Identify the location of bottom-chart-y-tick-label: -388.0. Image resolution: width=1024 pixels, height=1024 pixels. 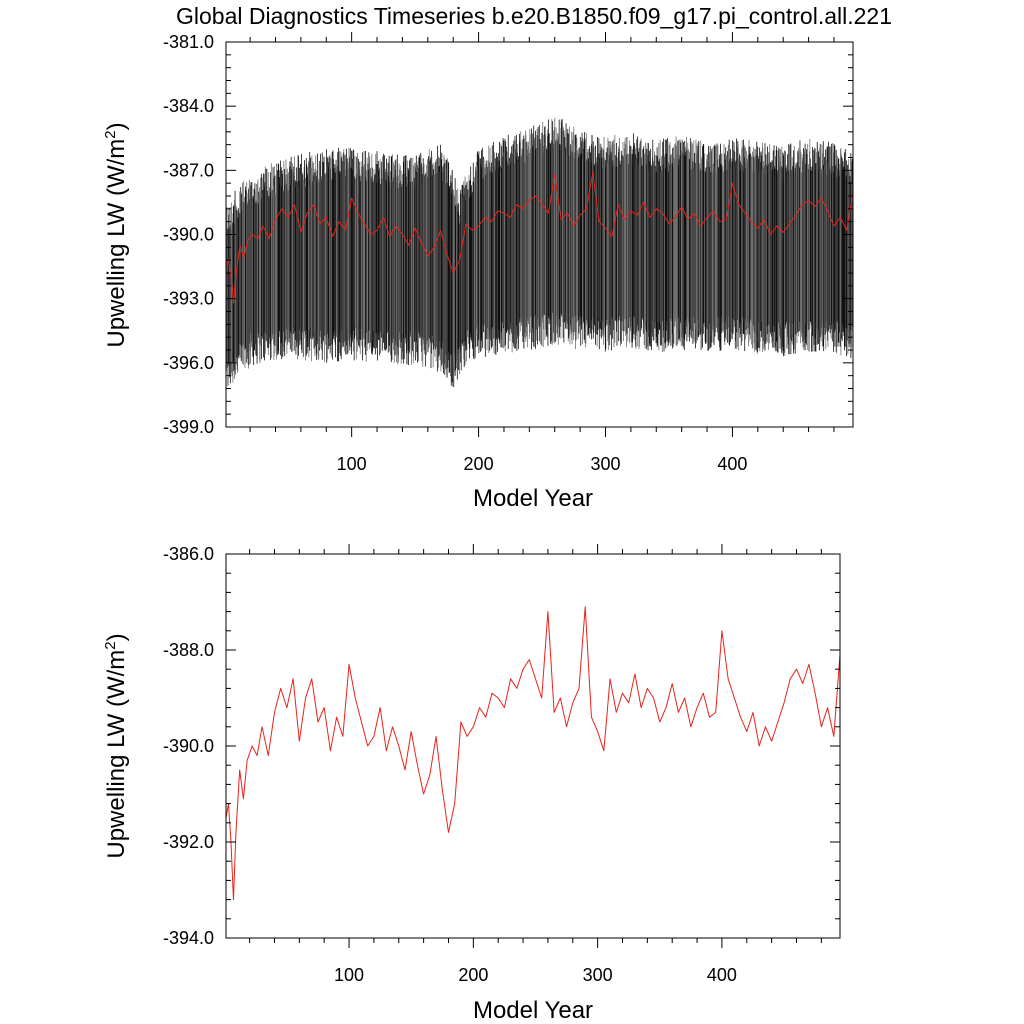
(188, 650).